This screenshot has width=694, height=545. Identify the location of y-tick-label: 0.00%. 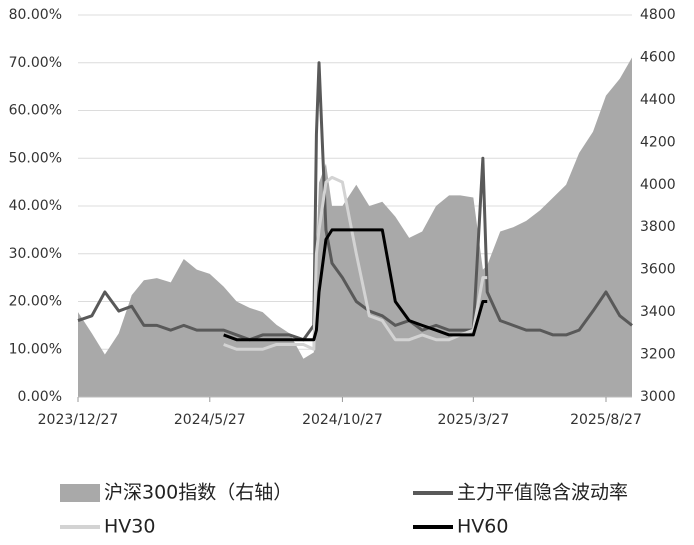
(40, 397).